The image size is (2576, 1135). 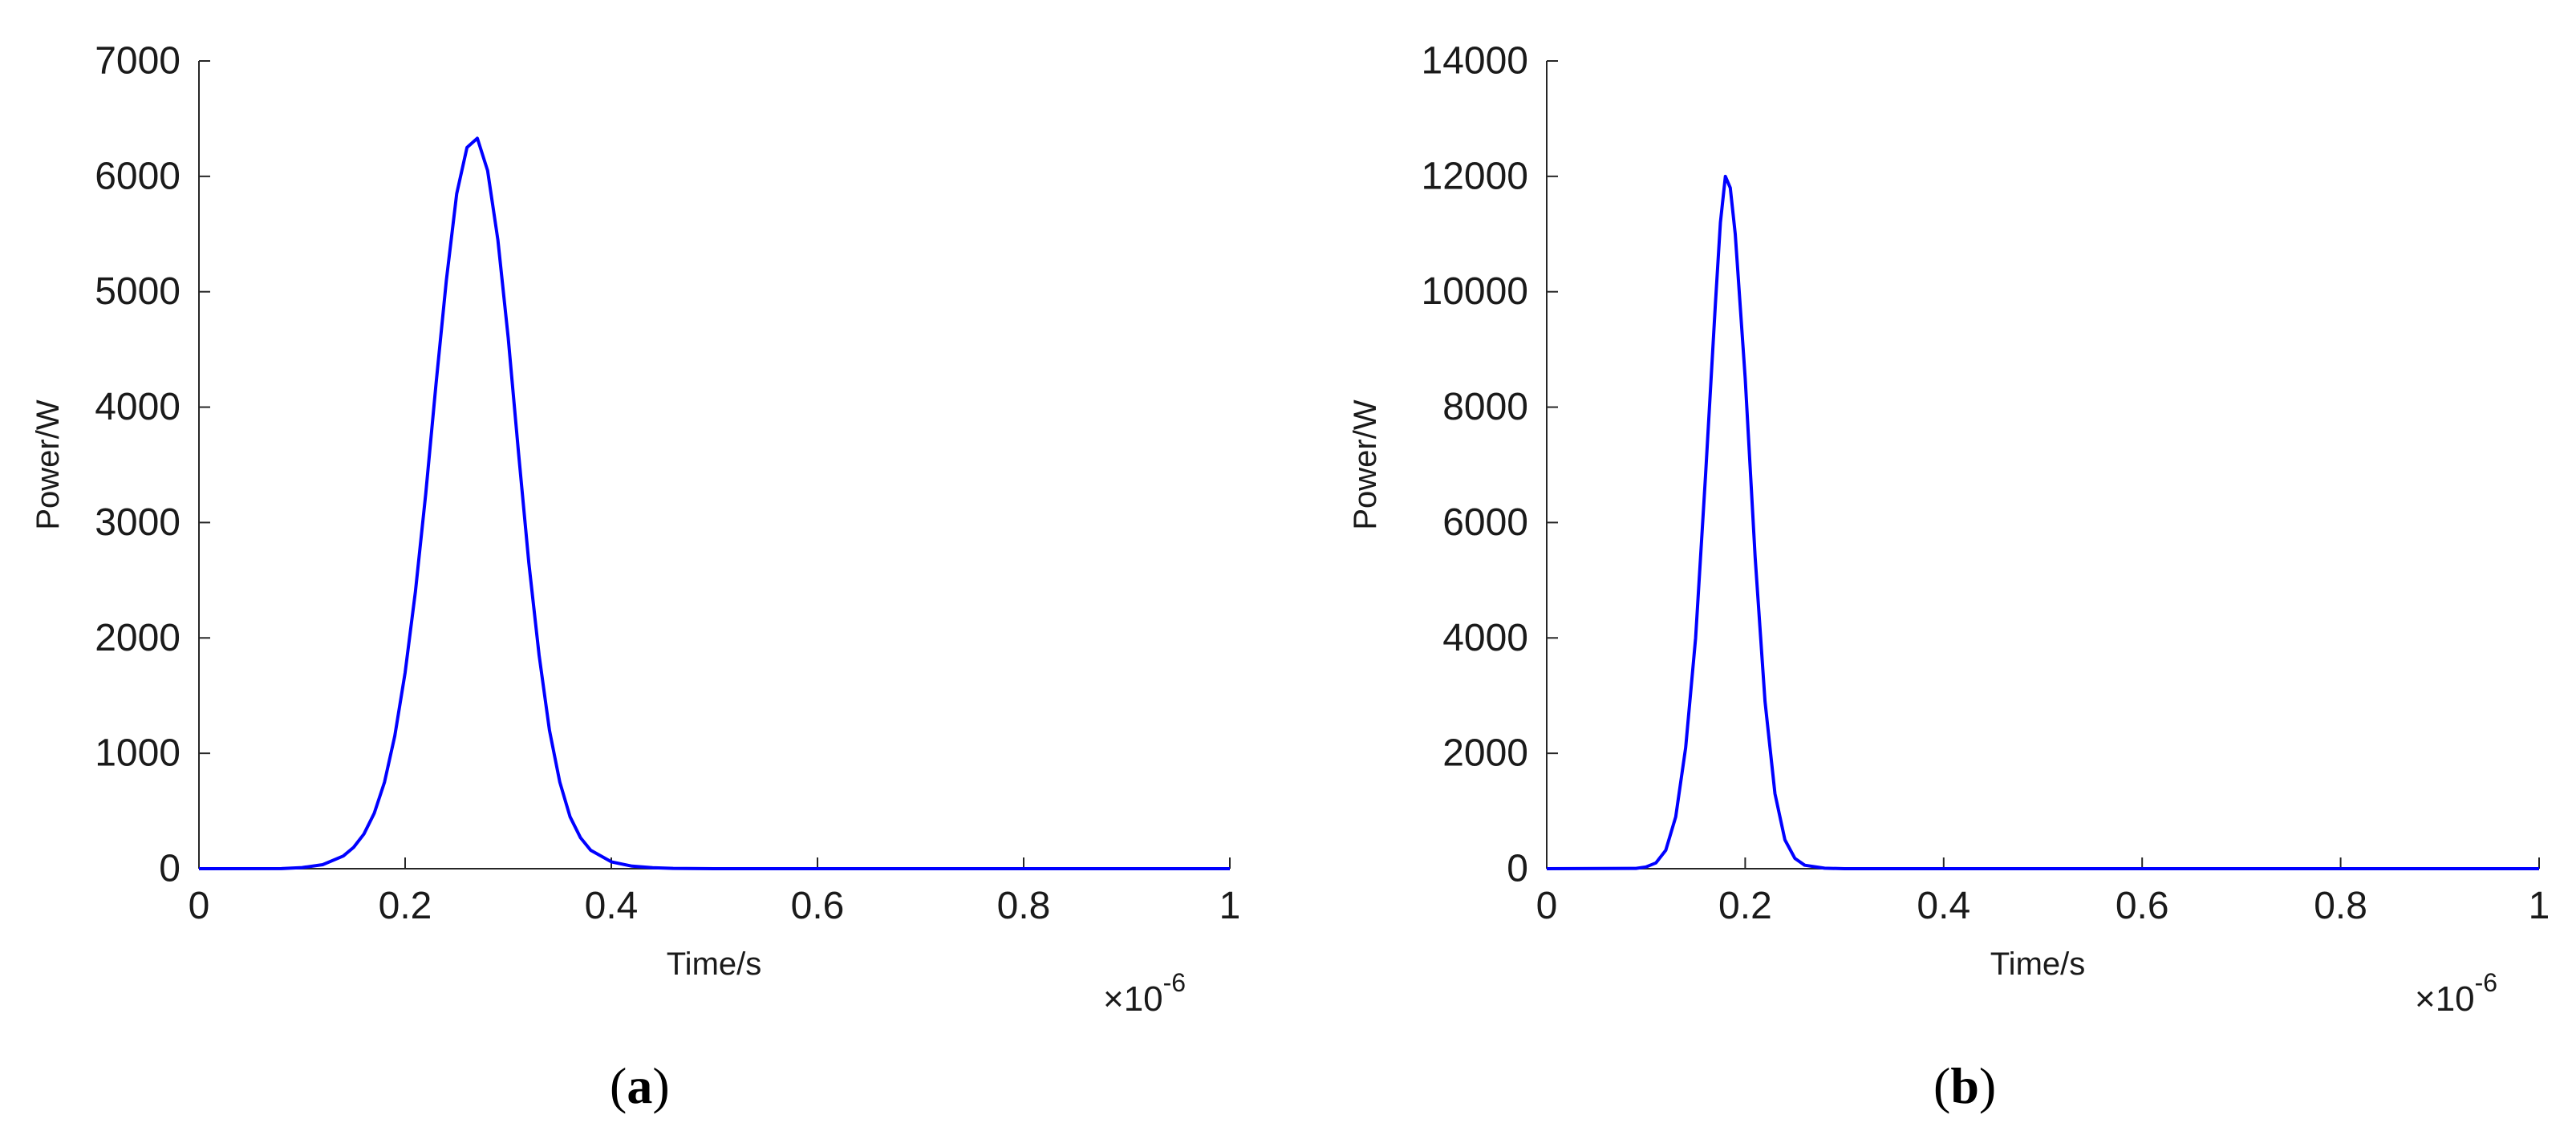 What do you see at coordinates (138, 753) in the screenshot?
I see `y-tick-label: 1000` at bounding box center [138, 753].